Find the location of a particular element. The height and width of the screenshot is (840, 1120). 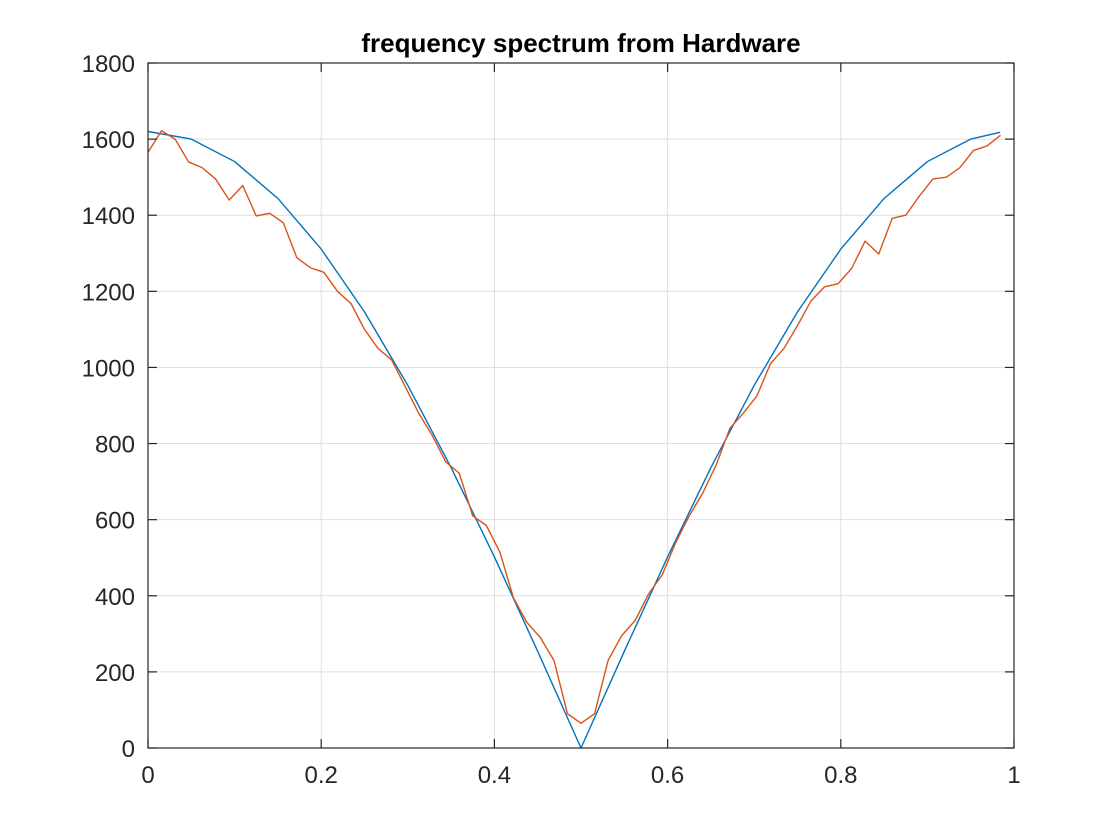

y-tick-label: 800 is located at coordinates (115, 445).